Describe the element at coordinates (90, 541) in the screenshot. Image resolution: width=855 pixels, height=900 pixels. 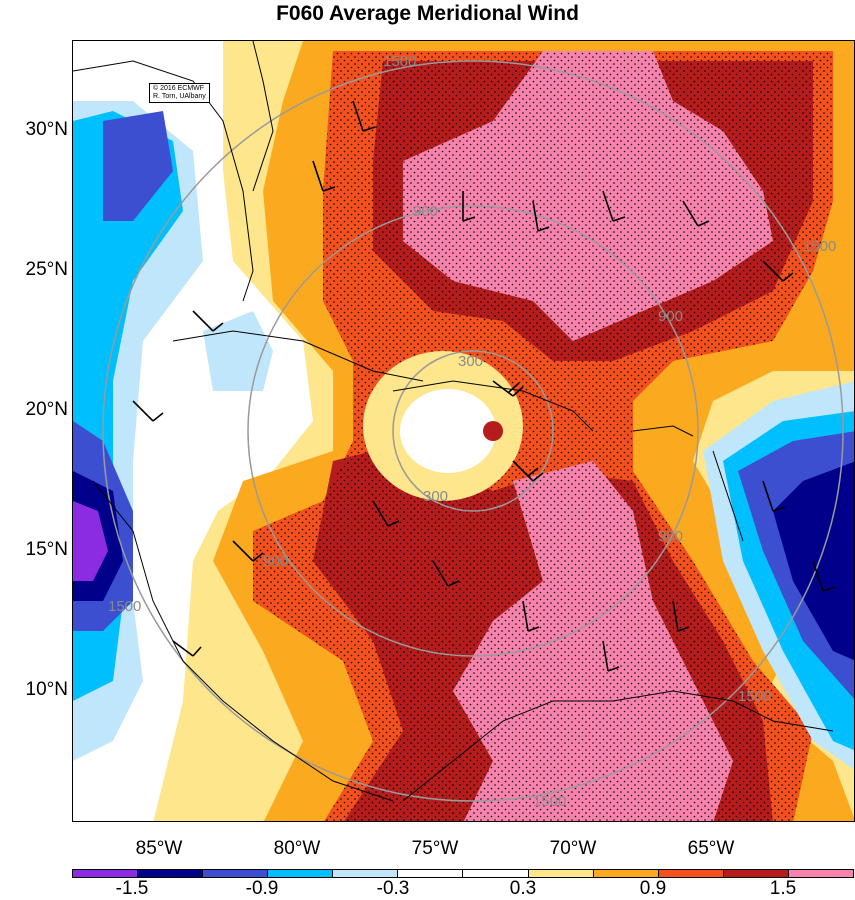
I see `contour-neg-extreme-west` at that location.